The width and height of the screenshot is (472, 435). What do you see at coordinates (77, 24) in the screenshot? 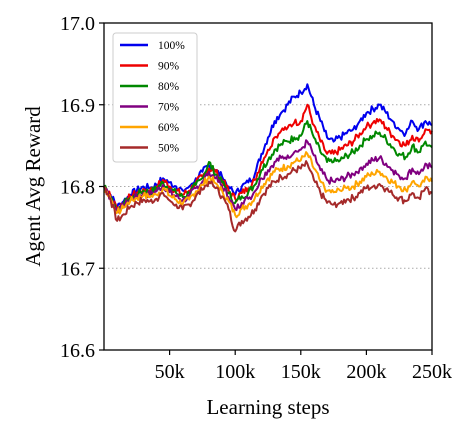
I see `y-tick-label-4: 17.0` at bounding box center [77, 24].